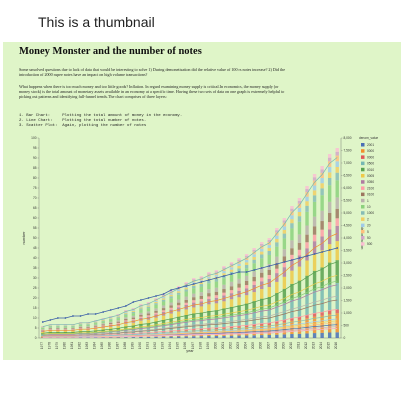  Describe the element at coordinates (348, 201) in the screenshot. I see `y-tick-label: 5,500` at that location.